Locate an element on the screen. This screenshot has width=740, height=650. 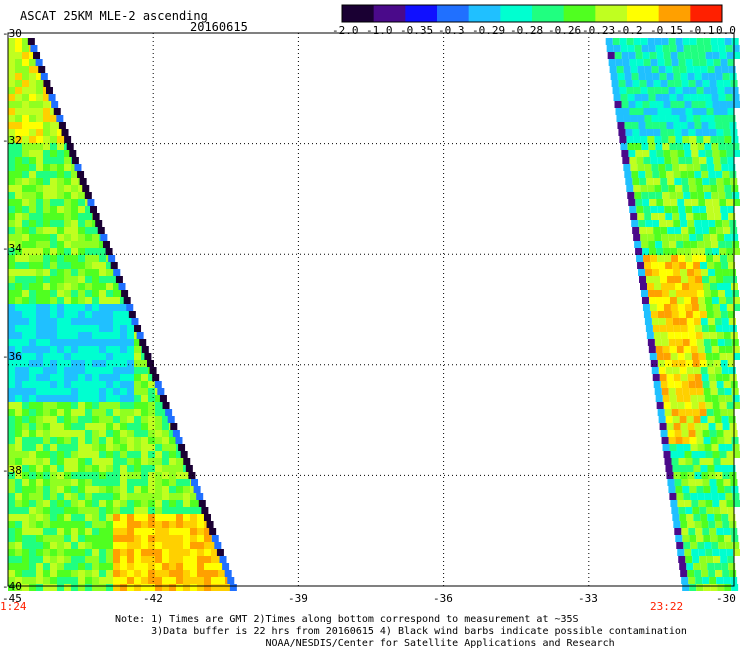
colorbar-segment is located at coordinates (579, 13).